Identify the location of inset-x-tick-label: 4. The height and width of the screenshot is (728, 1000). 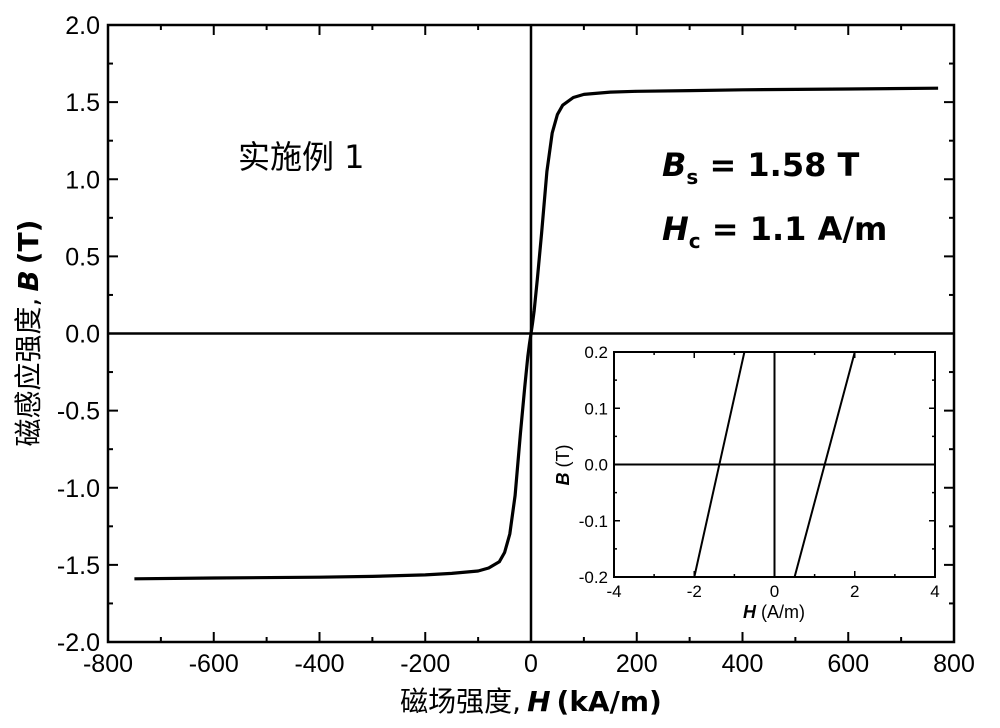
(934, 591).